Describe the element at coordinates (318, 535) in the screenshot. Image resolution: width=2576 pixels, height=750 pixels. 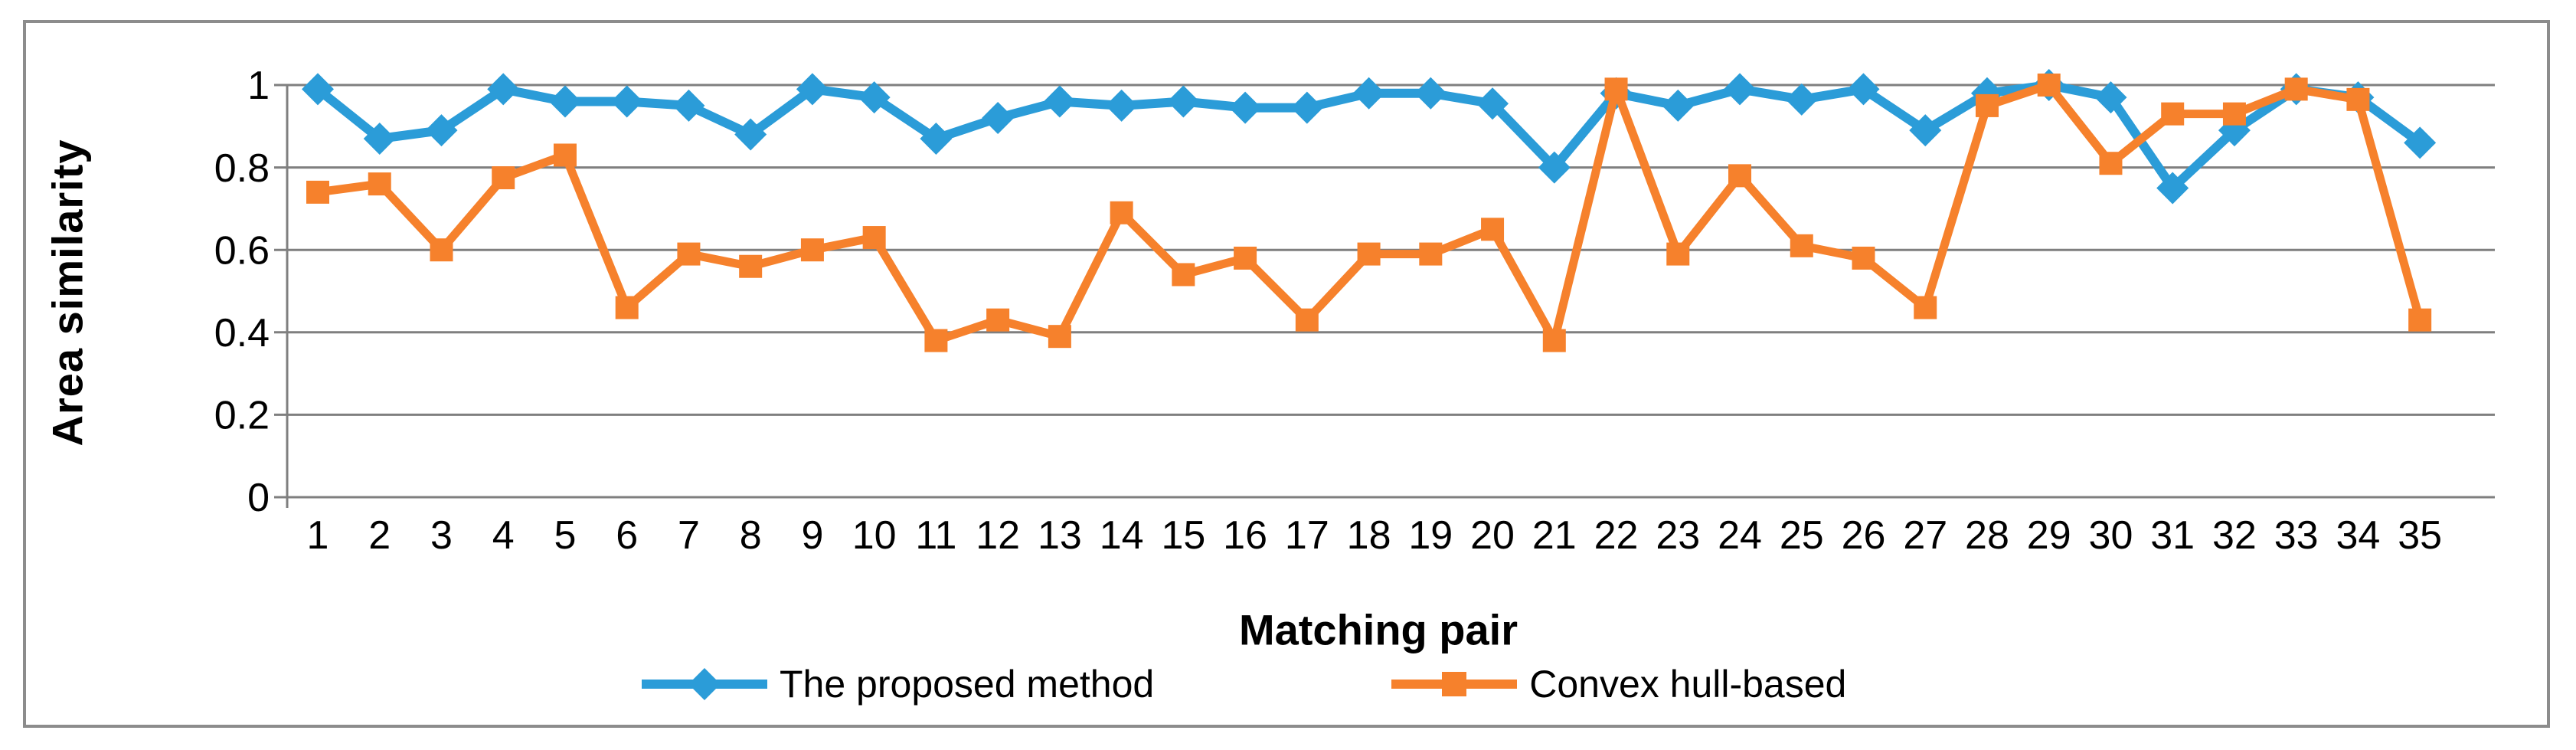
I see `x-tick-label: 1` at that location.